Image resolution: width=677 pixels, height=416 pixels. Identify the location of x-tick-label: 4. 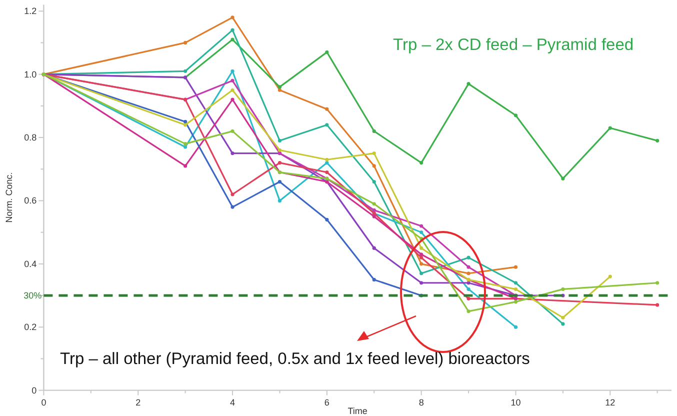
(233, 402).